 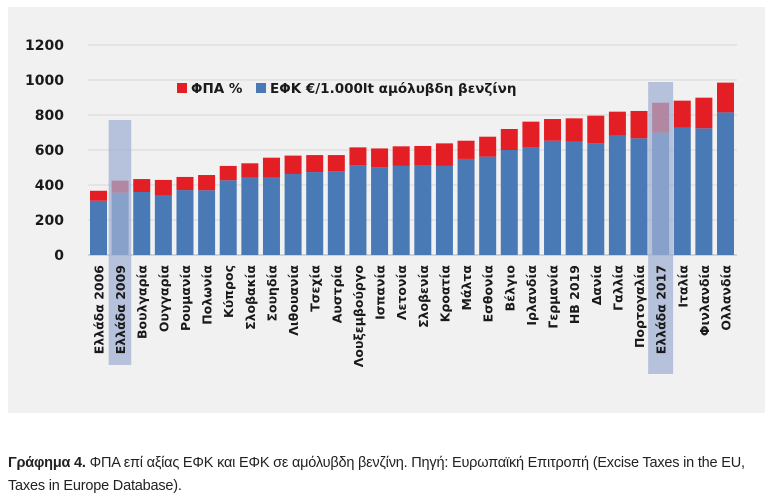 I want to click on y-tick-label: 1200, so click(x=44, y=46).